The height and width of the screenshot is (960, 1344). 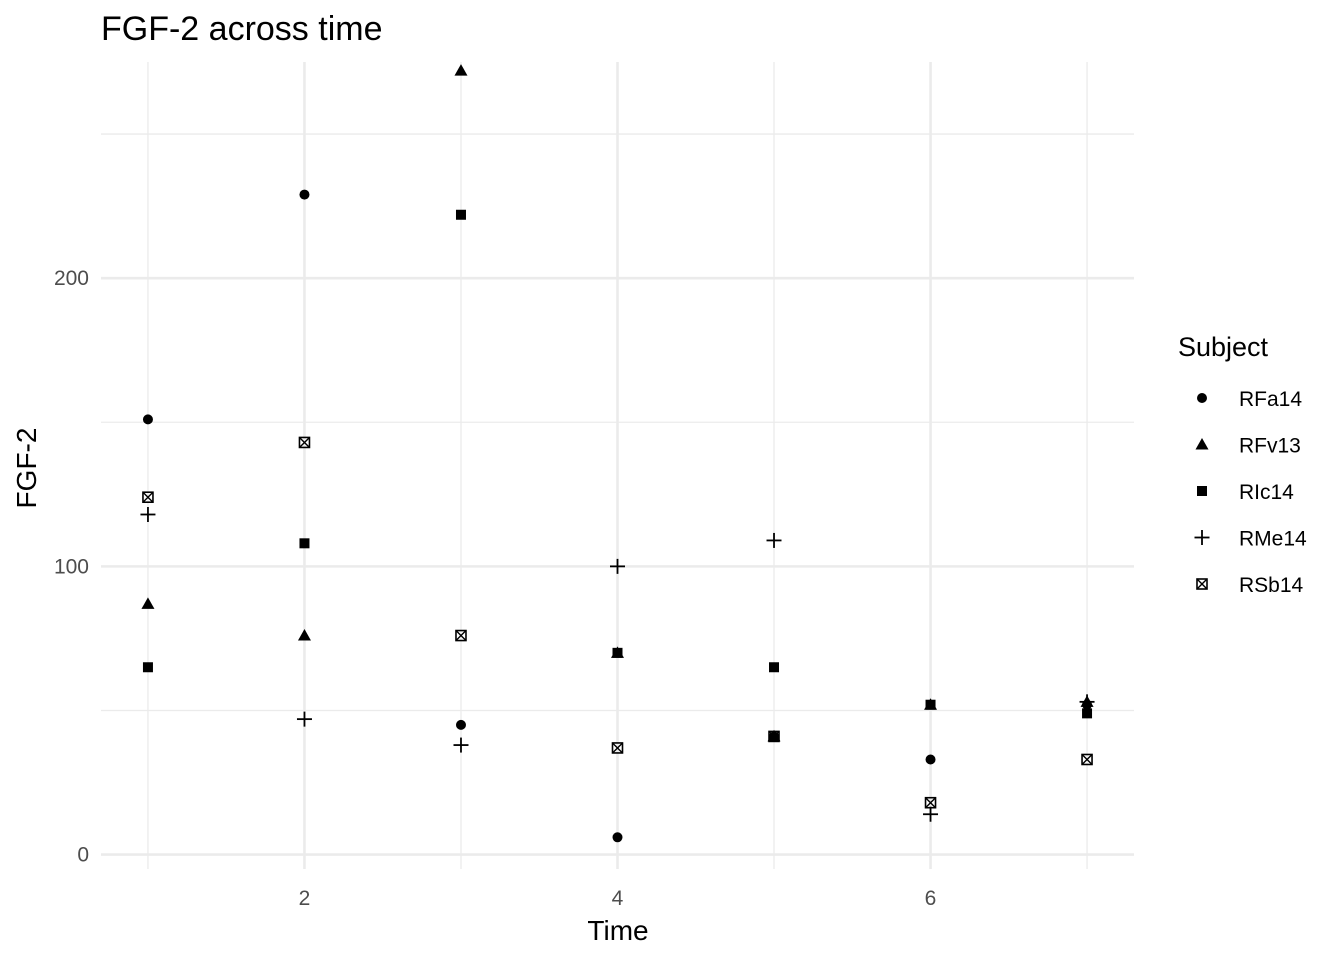 I want to click on legend-label: RFa14, so click(x=1270, y=399).